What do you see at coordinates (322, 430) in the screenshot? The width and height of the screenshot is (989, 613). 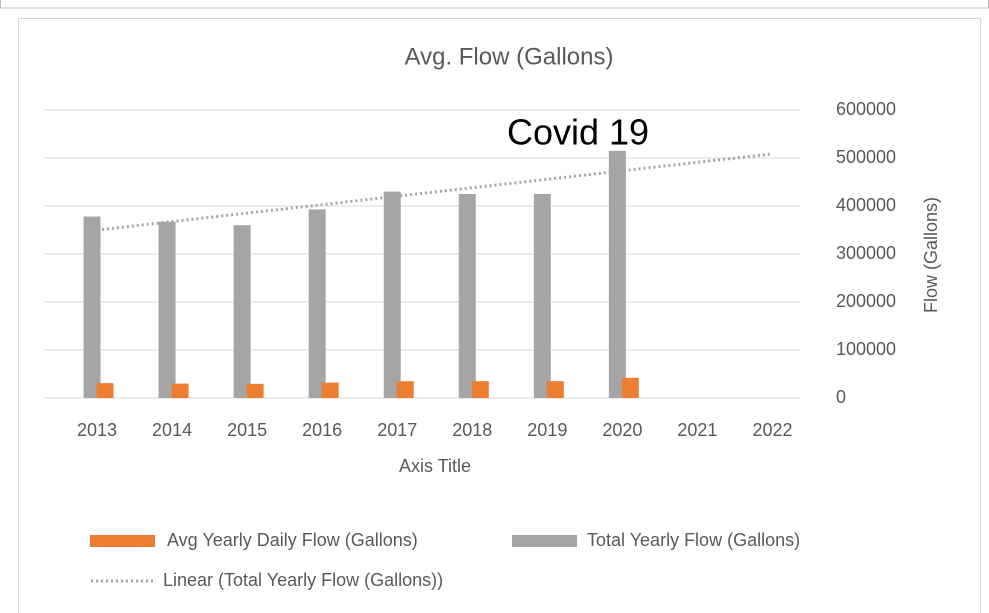 I see `x-tick-label: 2016` at bounding box center [322, 430].